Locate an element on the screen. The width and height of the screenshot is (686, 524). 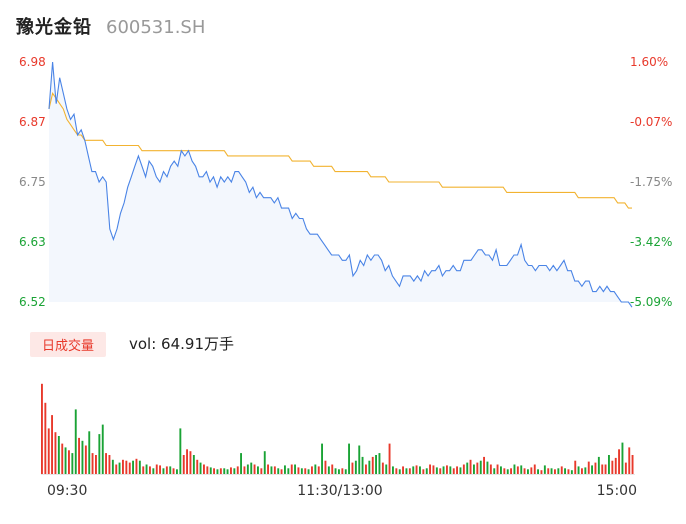
volume-total: vol: 64.91万手 is located at coordinates (181, 344).